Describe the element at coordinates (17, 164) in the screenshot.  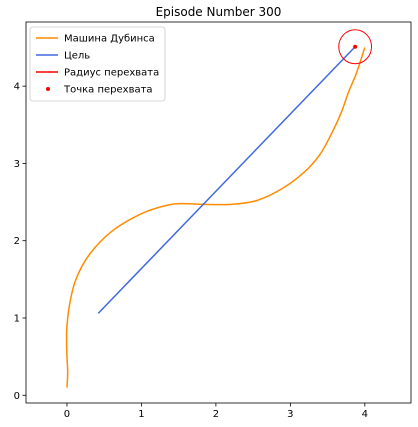
I see `y-tick-label: 3` at that location.